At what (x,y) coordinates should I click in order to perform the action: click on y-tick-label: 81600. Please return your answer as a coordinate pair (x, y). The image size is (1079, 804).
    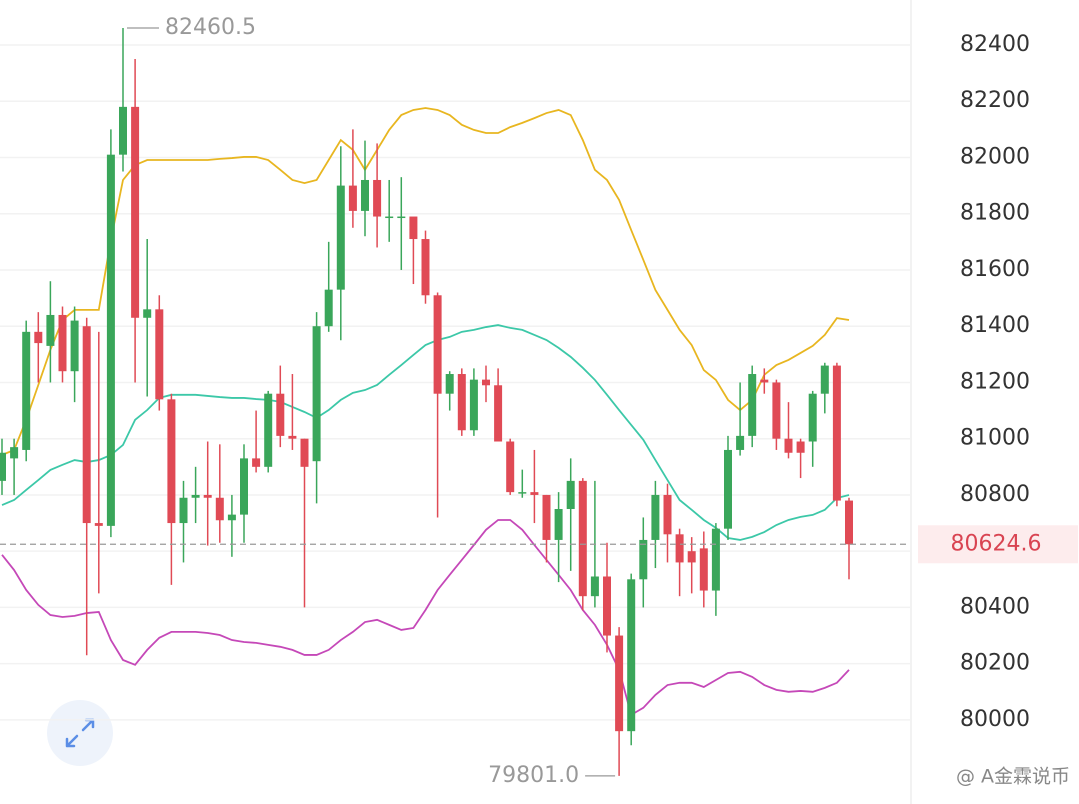
    Looking at the image, I should click on (995, 269).